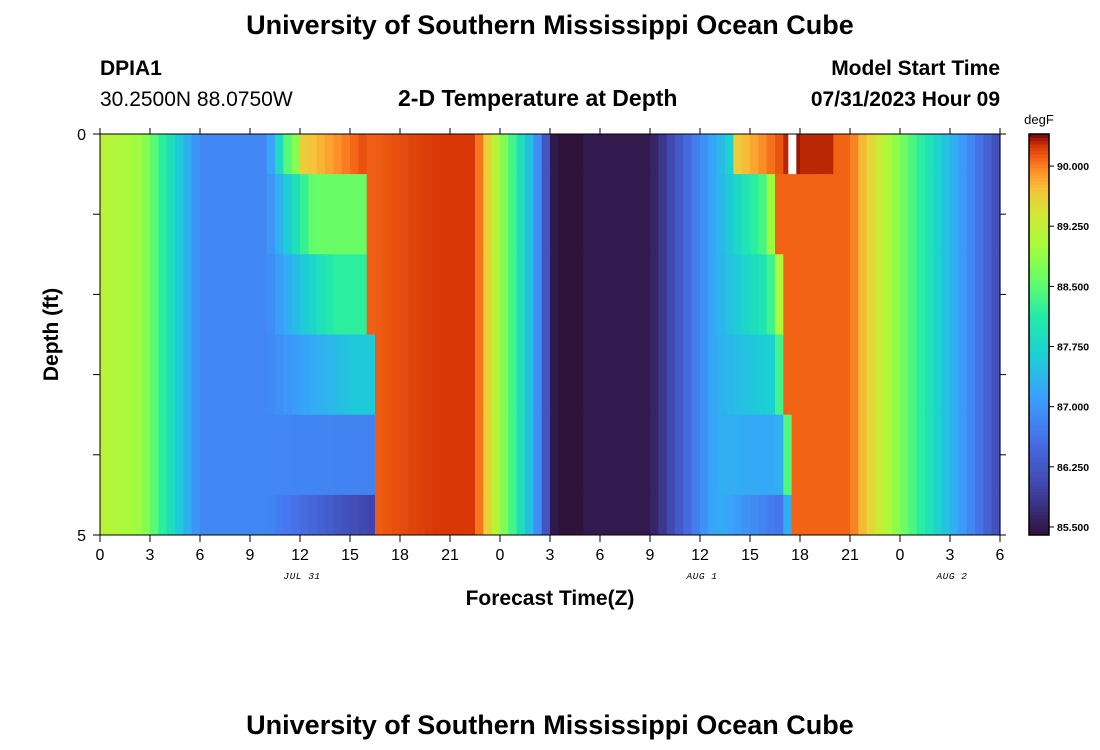  I want to click on date-label: AUG 1, so click(701, 576).